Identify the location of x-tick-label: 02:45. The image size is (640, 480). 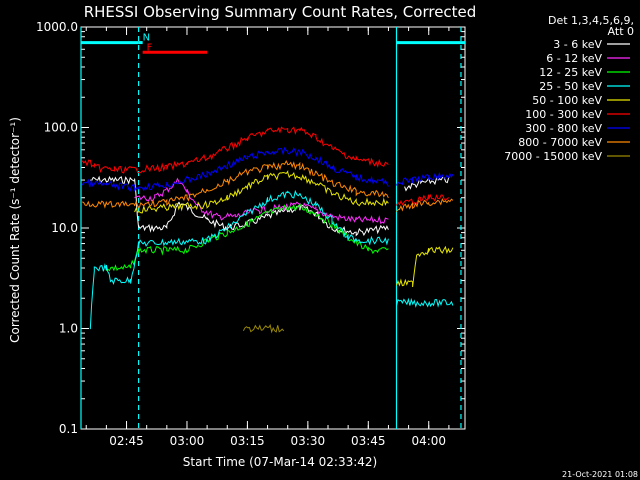
(126, 441).